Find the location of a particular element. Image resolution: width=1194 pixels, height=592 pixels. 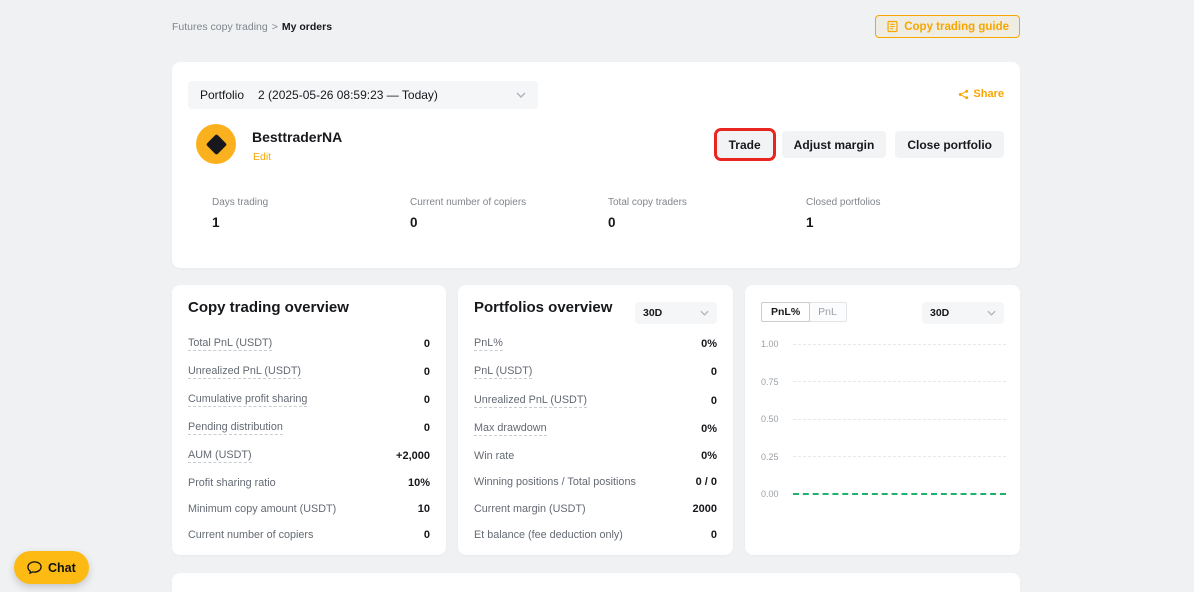

overview-row: Current number of copiers 0 is located at coordinates (309, 535).